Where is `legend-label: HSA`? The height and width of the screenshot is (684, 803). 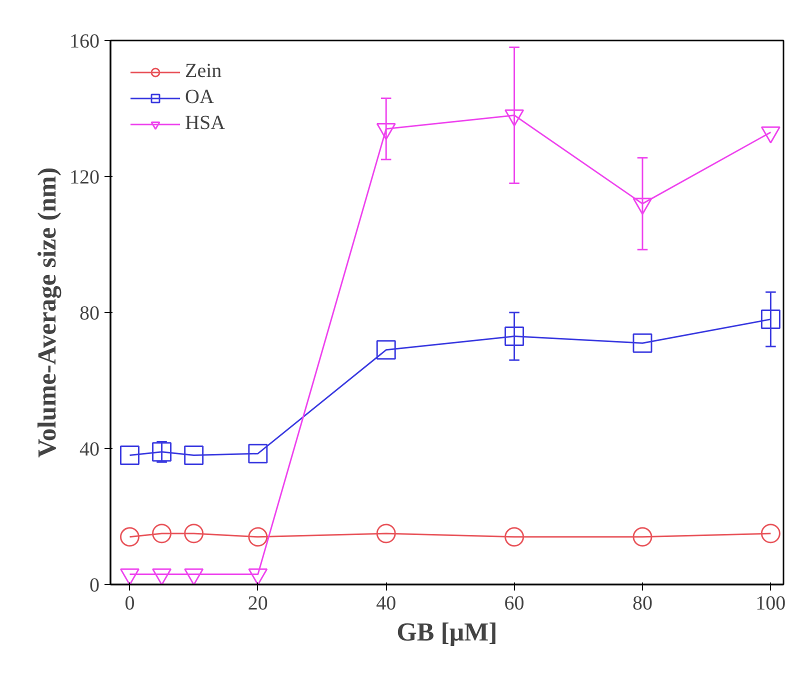
legend-label: HSA is located at coordinates (205, 123).